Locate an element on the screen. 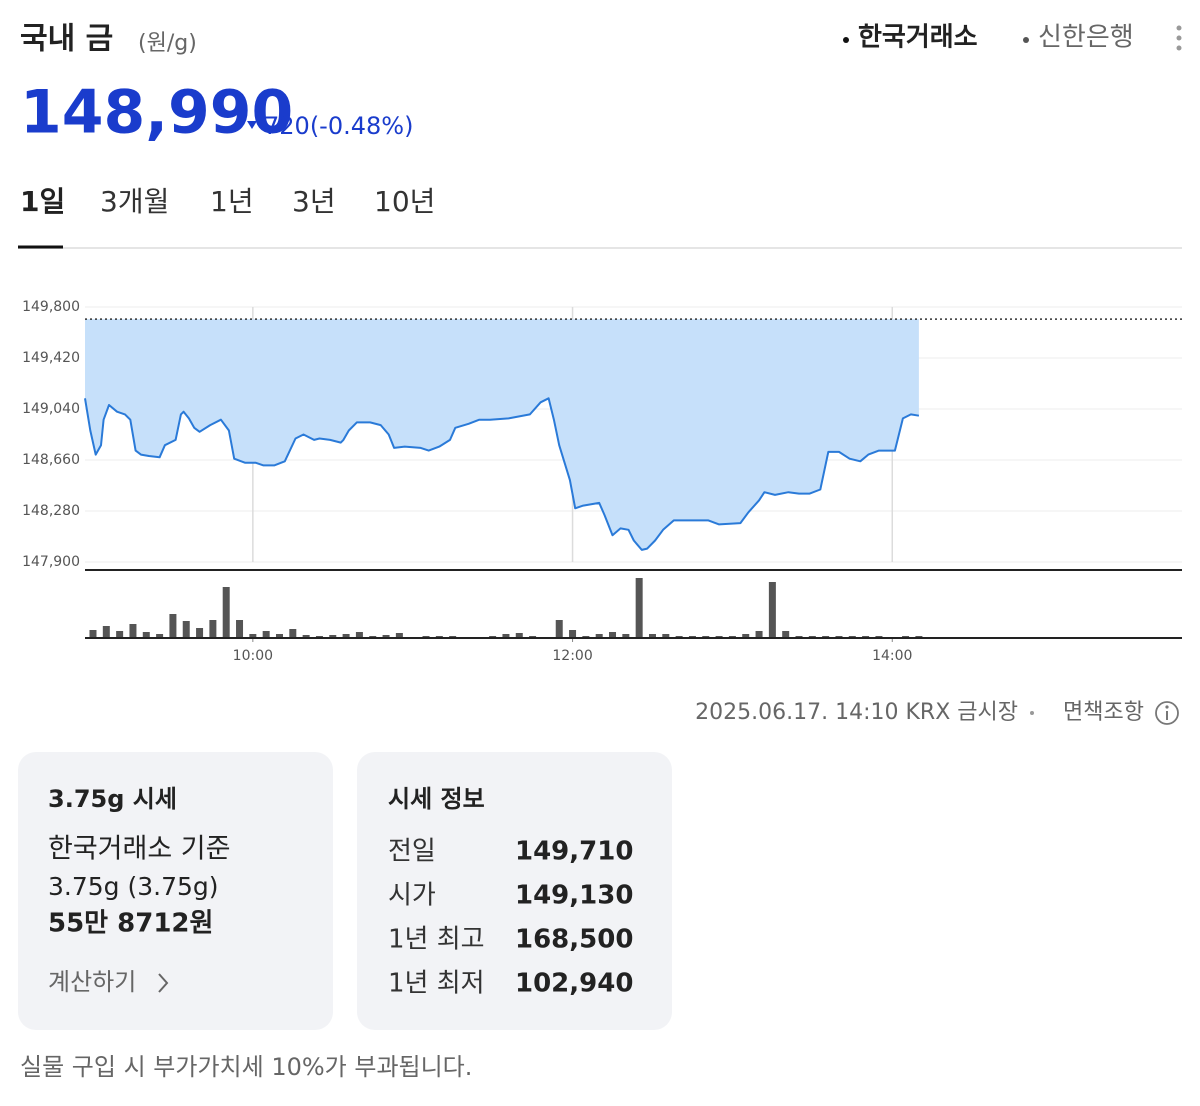  y-tick-label: 148,660 is located at coordinates (51, 460).